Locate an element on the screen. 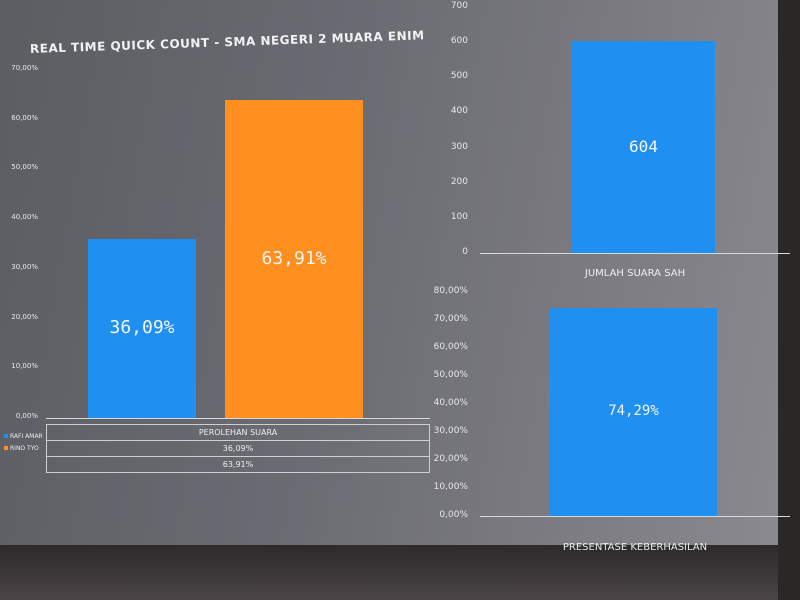  bar: 36,09% is located at coordinates (142, 328).